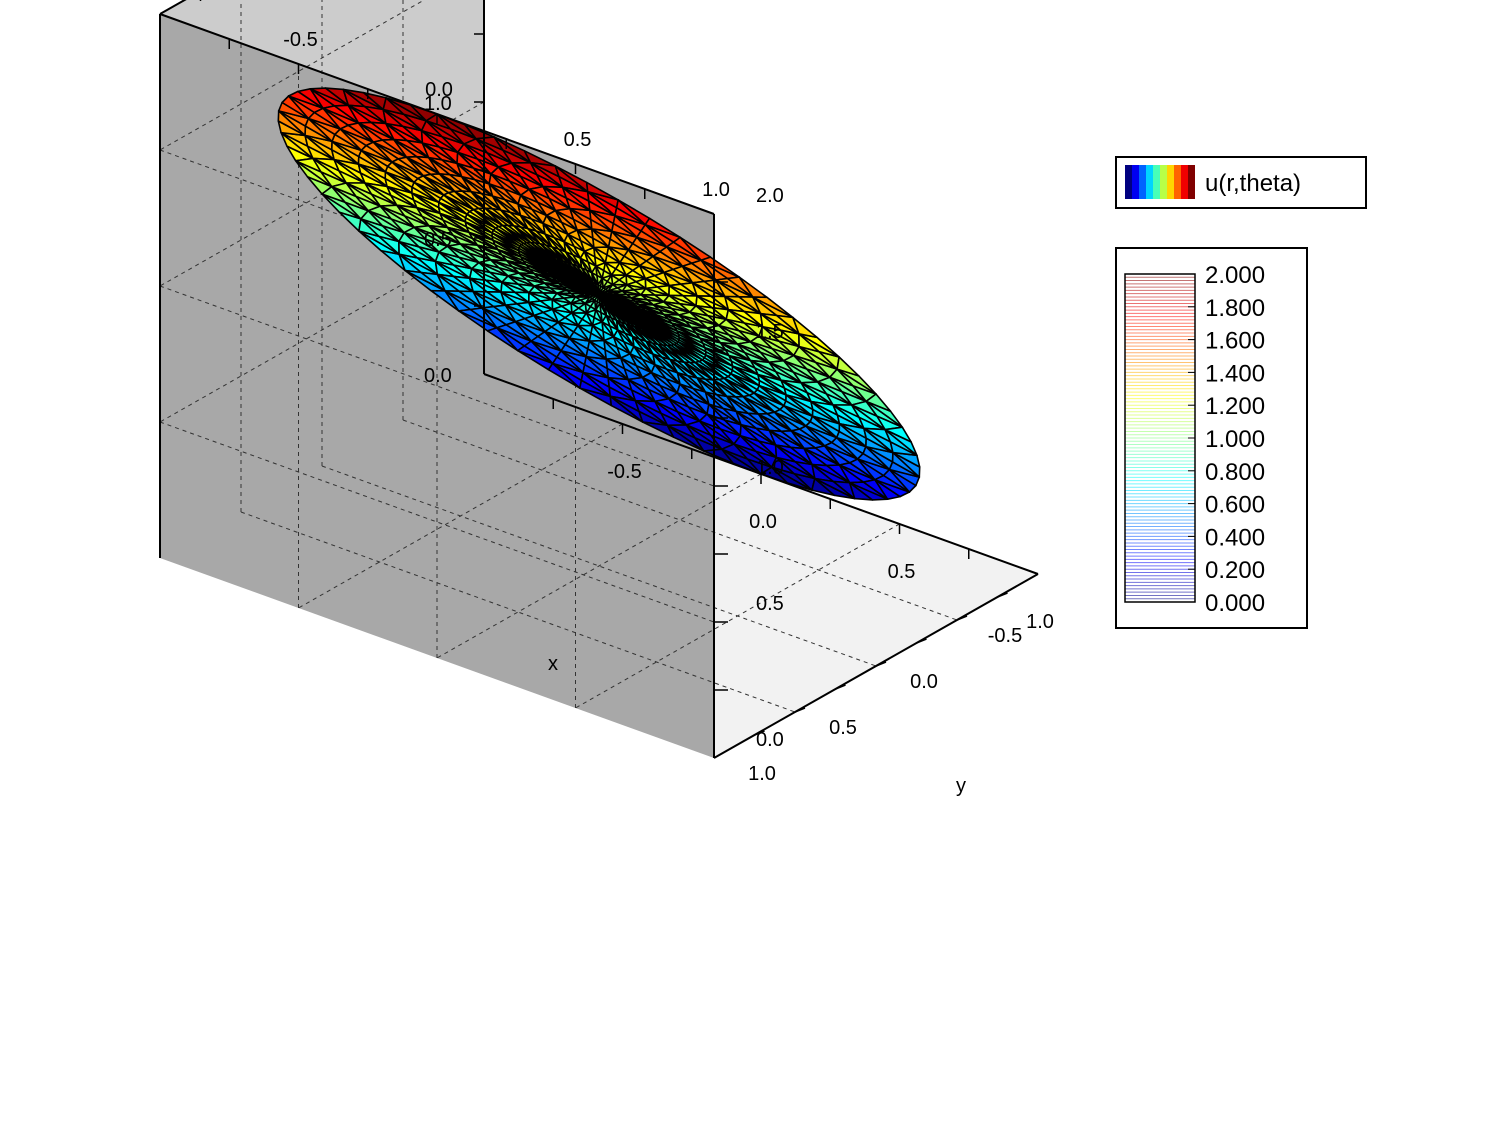  I want to click on colorbar-label: 1.200, so click(1235, 406).